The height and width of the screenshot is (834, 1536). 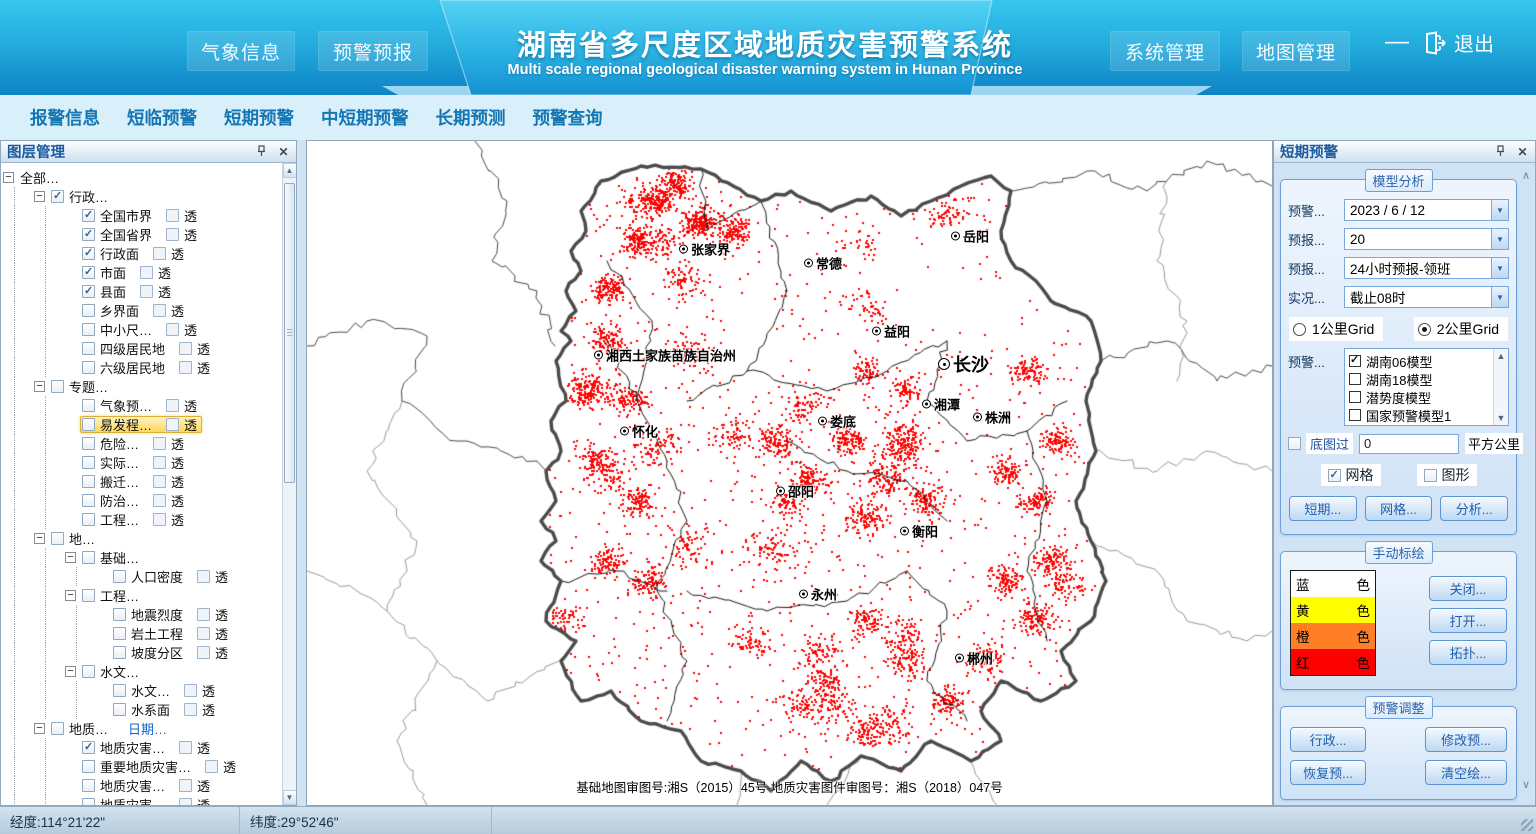 What do you see at coordinates (147, 348) in the screenshot?
I see `tree-row-line: 四级居民地 透` at bounding box center [147, 348].